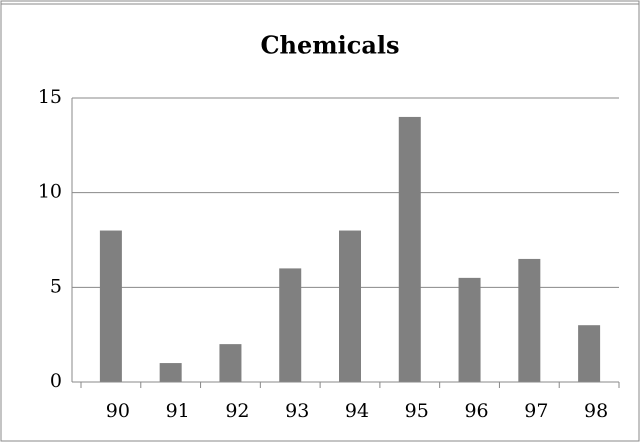 This screenshot has width=641, height=442. Describe the element at coordinates (56, 381) in the screenshot. I see `y-tick-label: 0` at that location.